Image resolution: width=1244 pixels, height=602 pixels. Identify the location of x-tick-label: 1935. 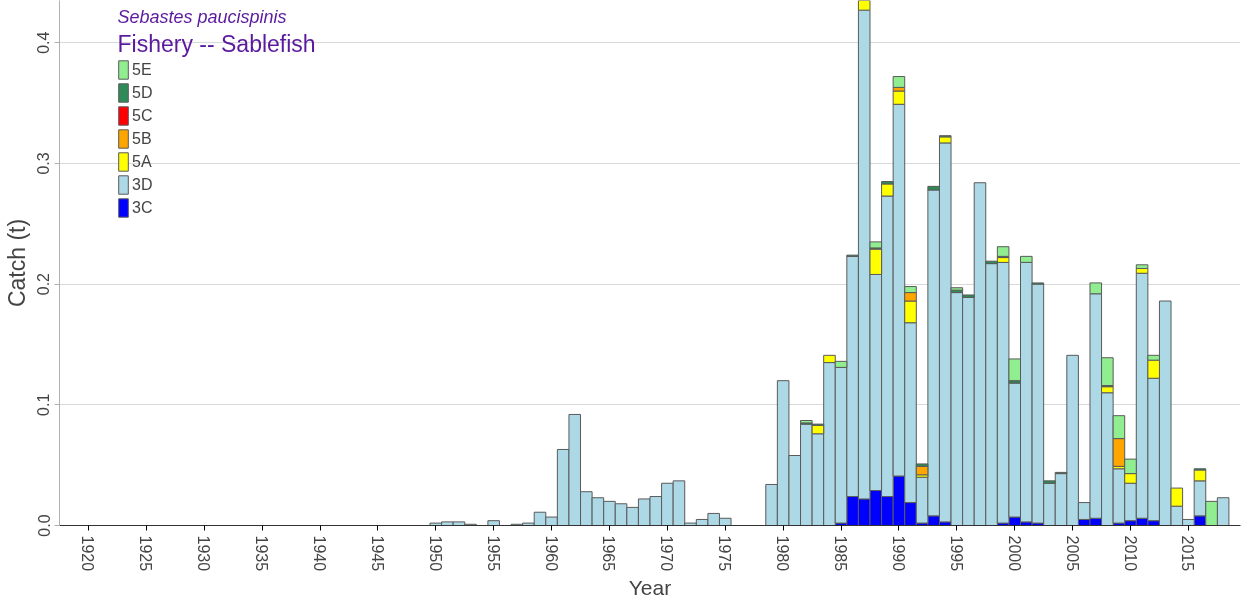
(262, 553).